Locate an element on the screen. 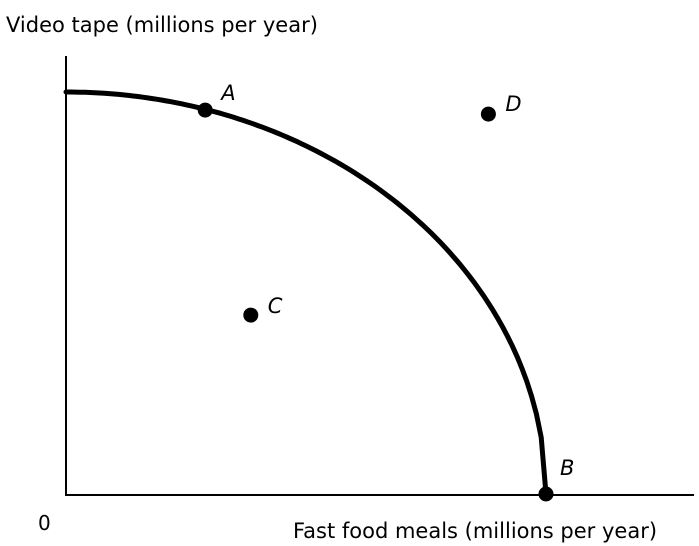 The width and height of the screenshot is (699, 546). point-b-marker is located at coordinates (546, 494).